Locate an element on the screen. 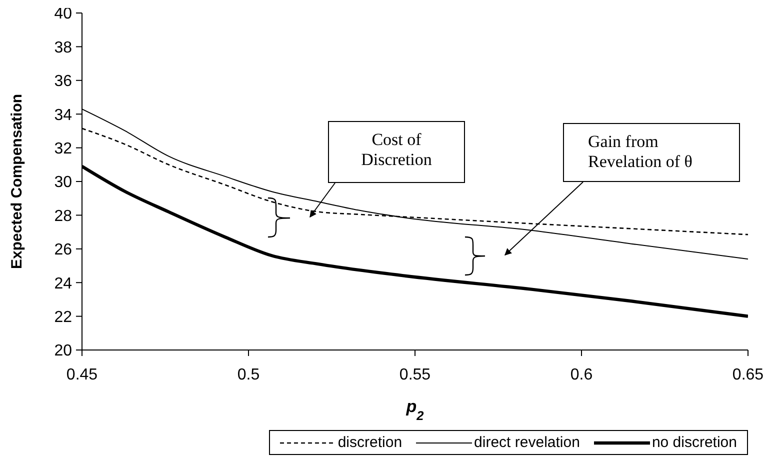 The width and height of the screenshot is (771, 467). y-tick-label: 36 is located at coordinates (63, 81).